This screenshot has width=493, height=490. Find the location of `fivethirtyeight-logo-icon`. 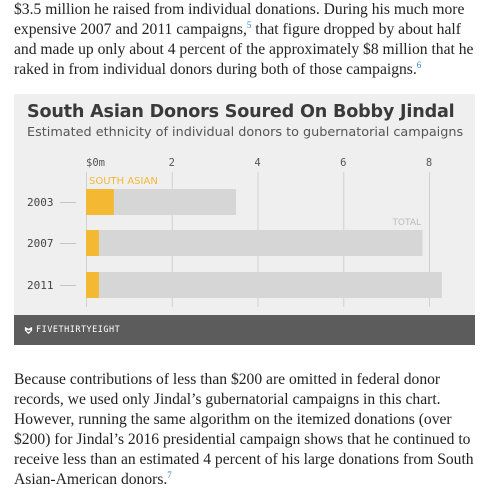

fivethirtyeight-logo-icon is located at coordinates (28, 330).